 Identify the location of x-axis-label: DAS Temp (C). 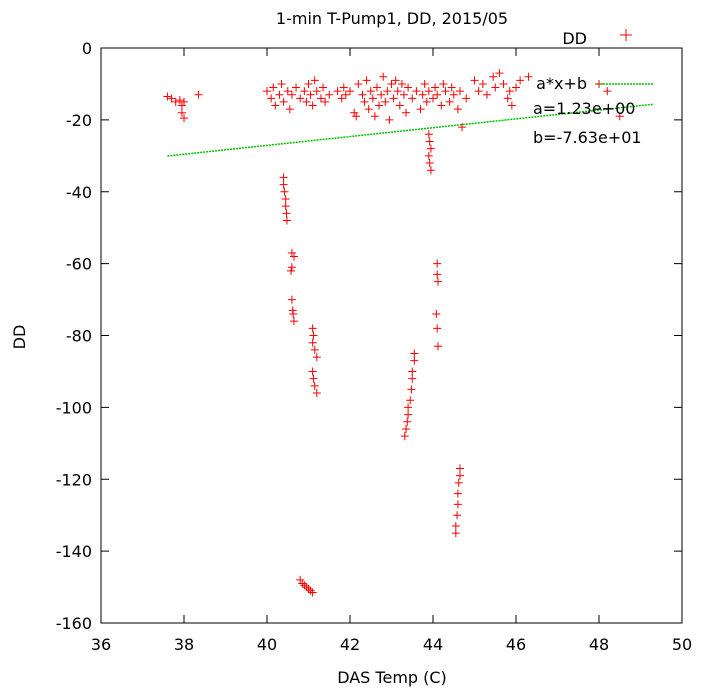
(392, 677).